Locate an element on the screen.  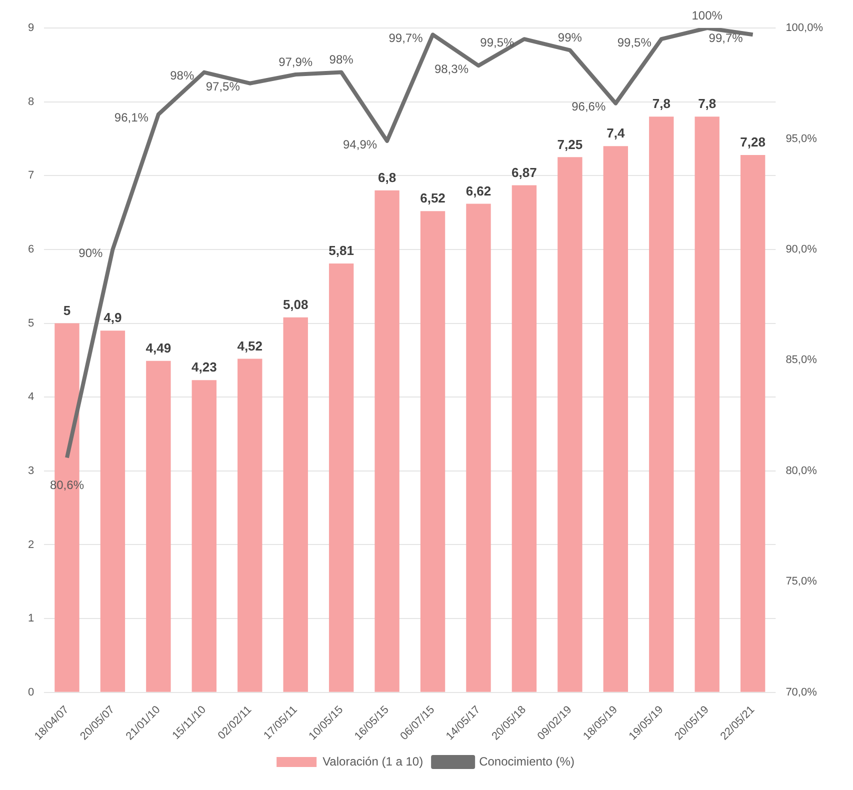
y2-tick-label: 90,0% is located at coordinates (802, 249).